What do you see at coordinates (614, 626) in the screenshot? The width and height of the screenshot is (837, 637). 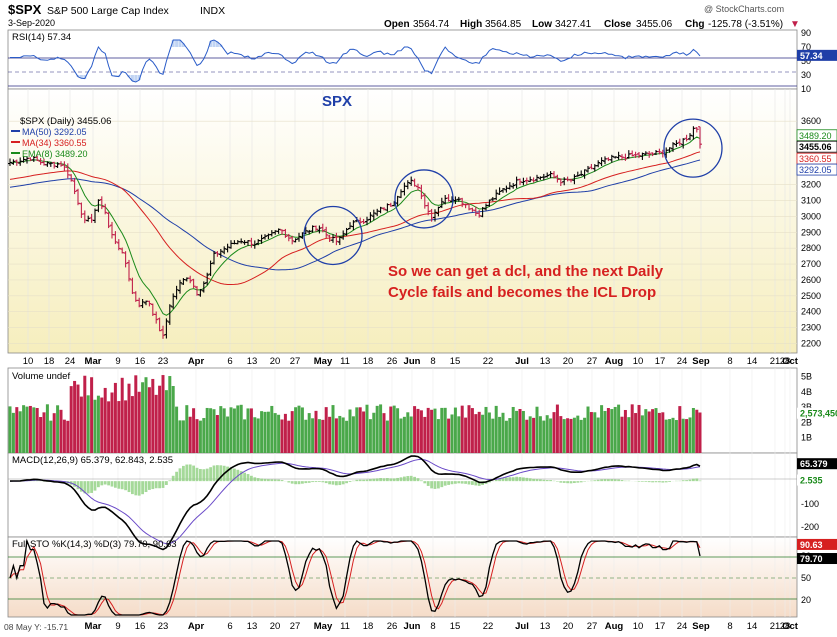 I see `x-tick-label: Aug` at bounding box center [614, 626].